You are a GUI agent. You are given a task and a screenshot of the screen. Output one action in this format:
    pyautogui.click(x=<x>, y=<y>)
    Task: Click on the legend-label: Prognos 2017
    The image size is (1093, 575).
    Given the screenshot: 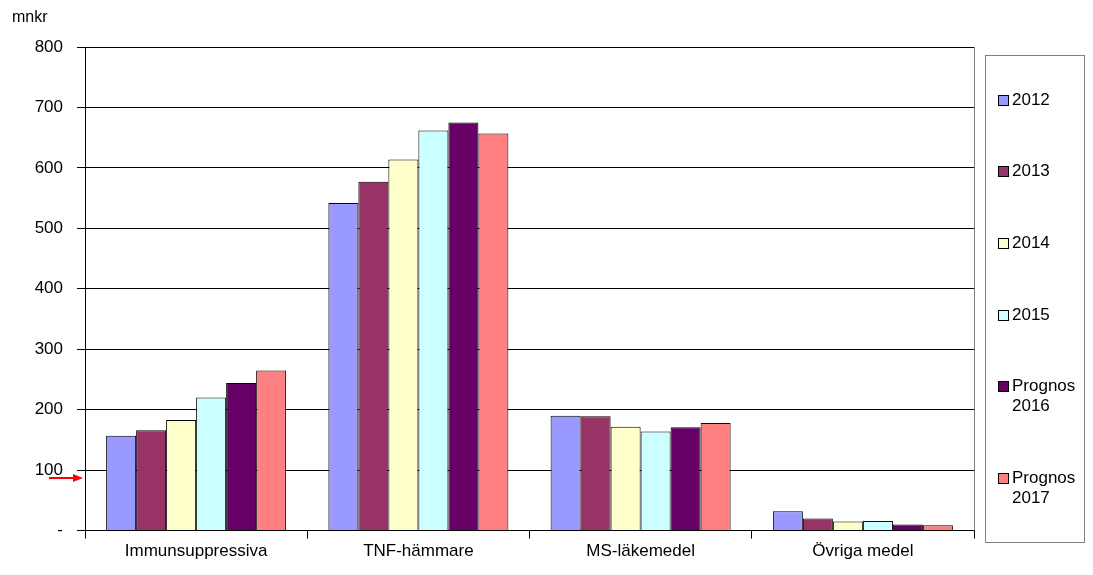 What is the action you would take?
    pyautogui.click(x=1044, y=488)
    